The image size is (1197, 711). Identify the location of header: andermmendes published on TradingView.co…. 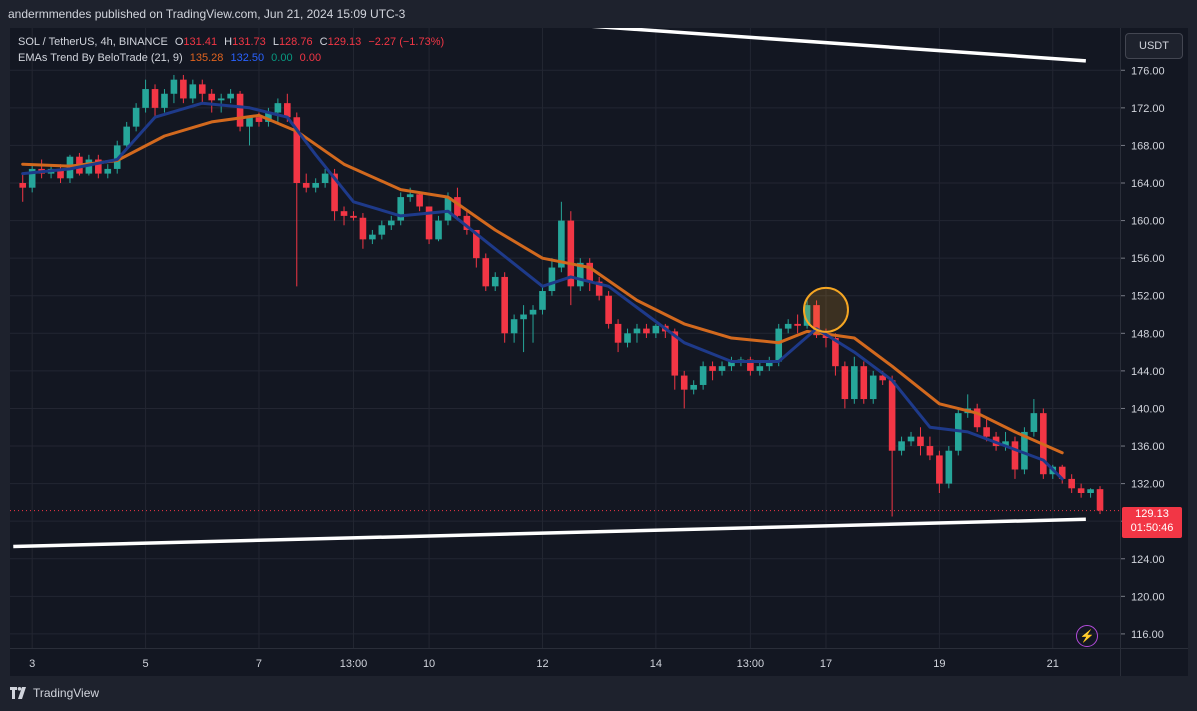
(598, 14).